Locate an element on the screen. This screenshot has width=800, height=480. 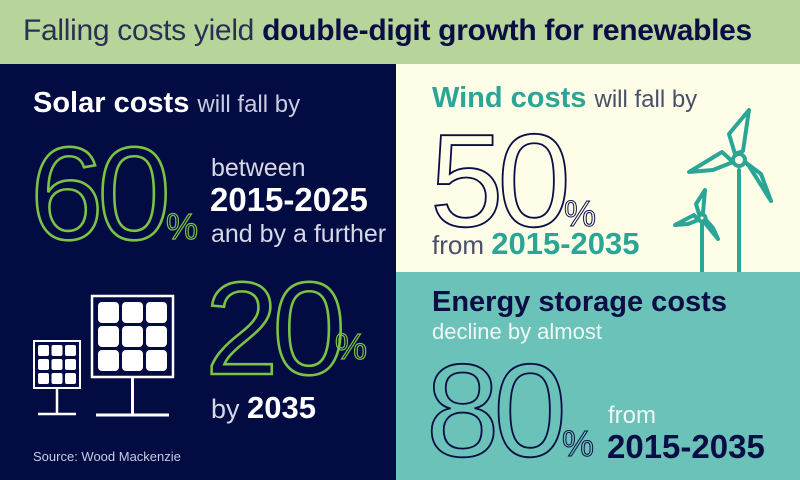
storage-stat-range: 2015-2035 is located at coordinates (686, 446).